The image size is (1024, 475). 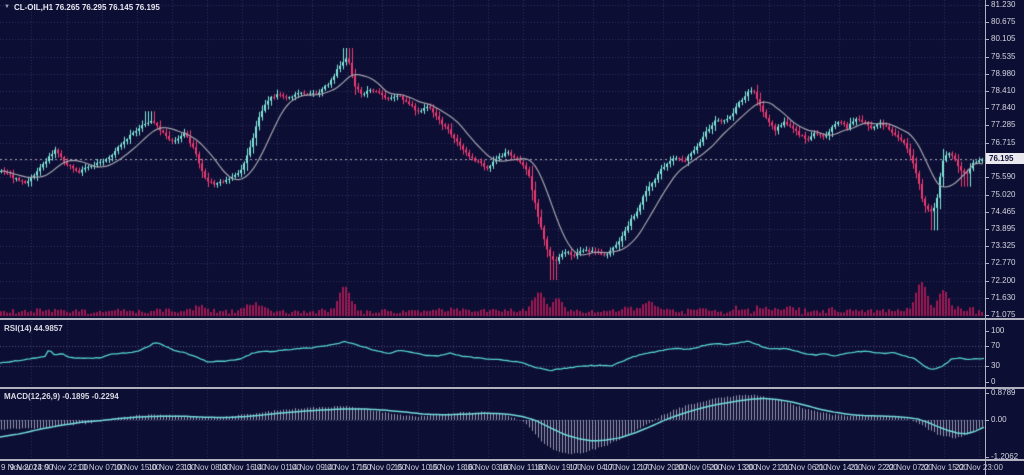 I want to click on time-tick-label: 21 Nov 22:00, so click(x=874, y=467).